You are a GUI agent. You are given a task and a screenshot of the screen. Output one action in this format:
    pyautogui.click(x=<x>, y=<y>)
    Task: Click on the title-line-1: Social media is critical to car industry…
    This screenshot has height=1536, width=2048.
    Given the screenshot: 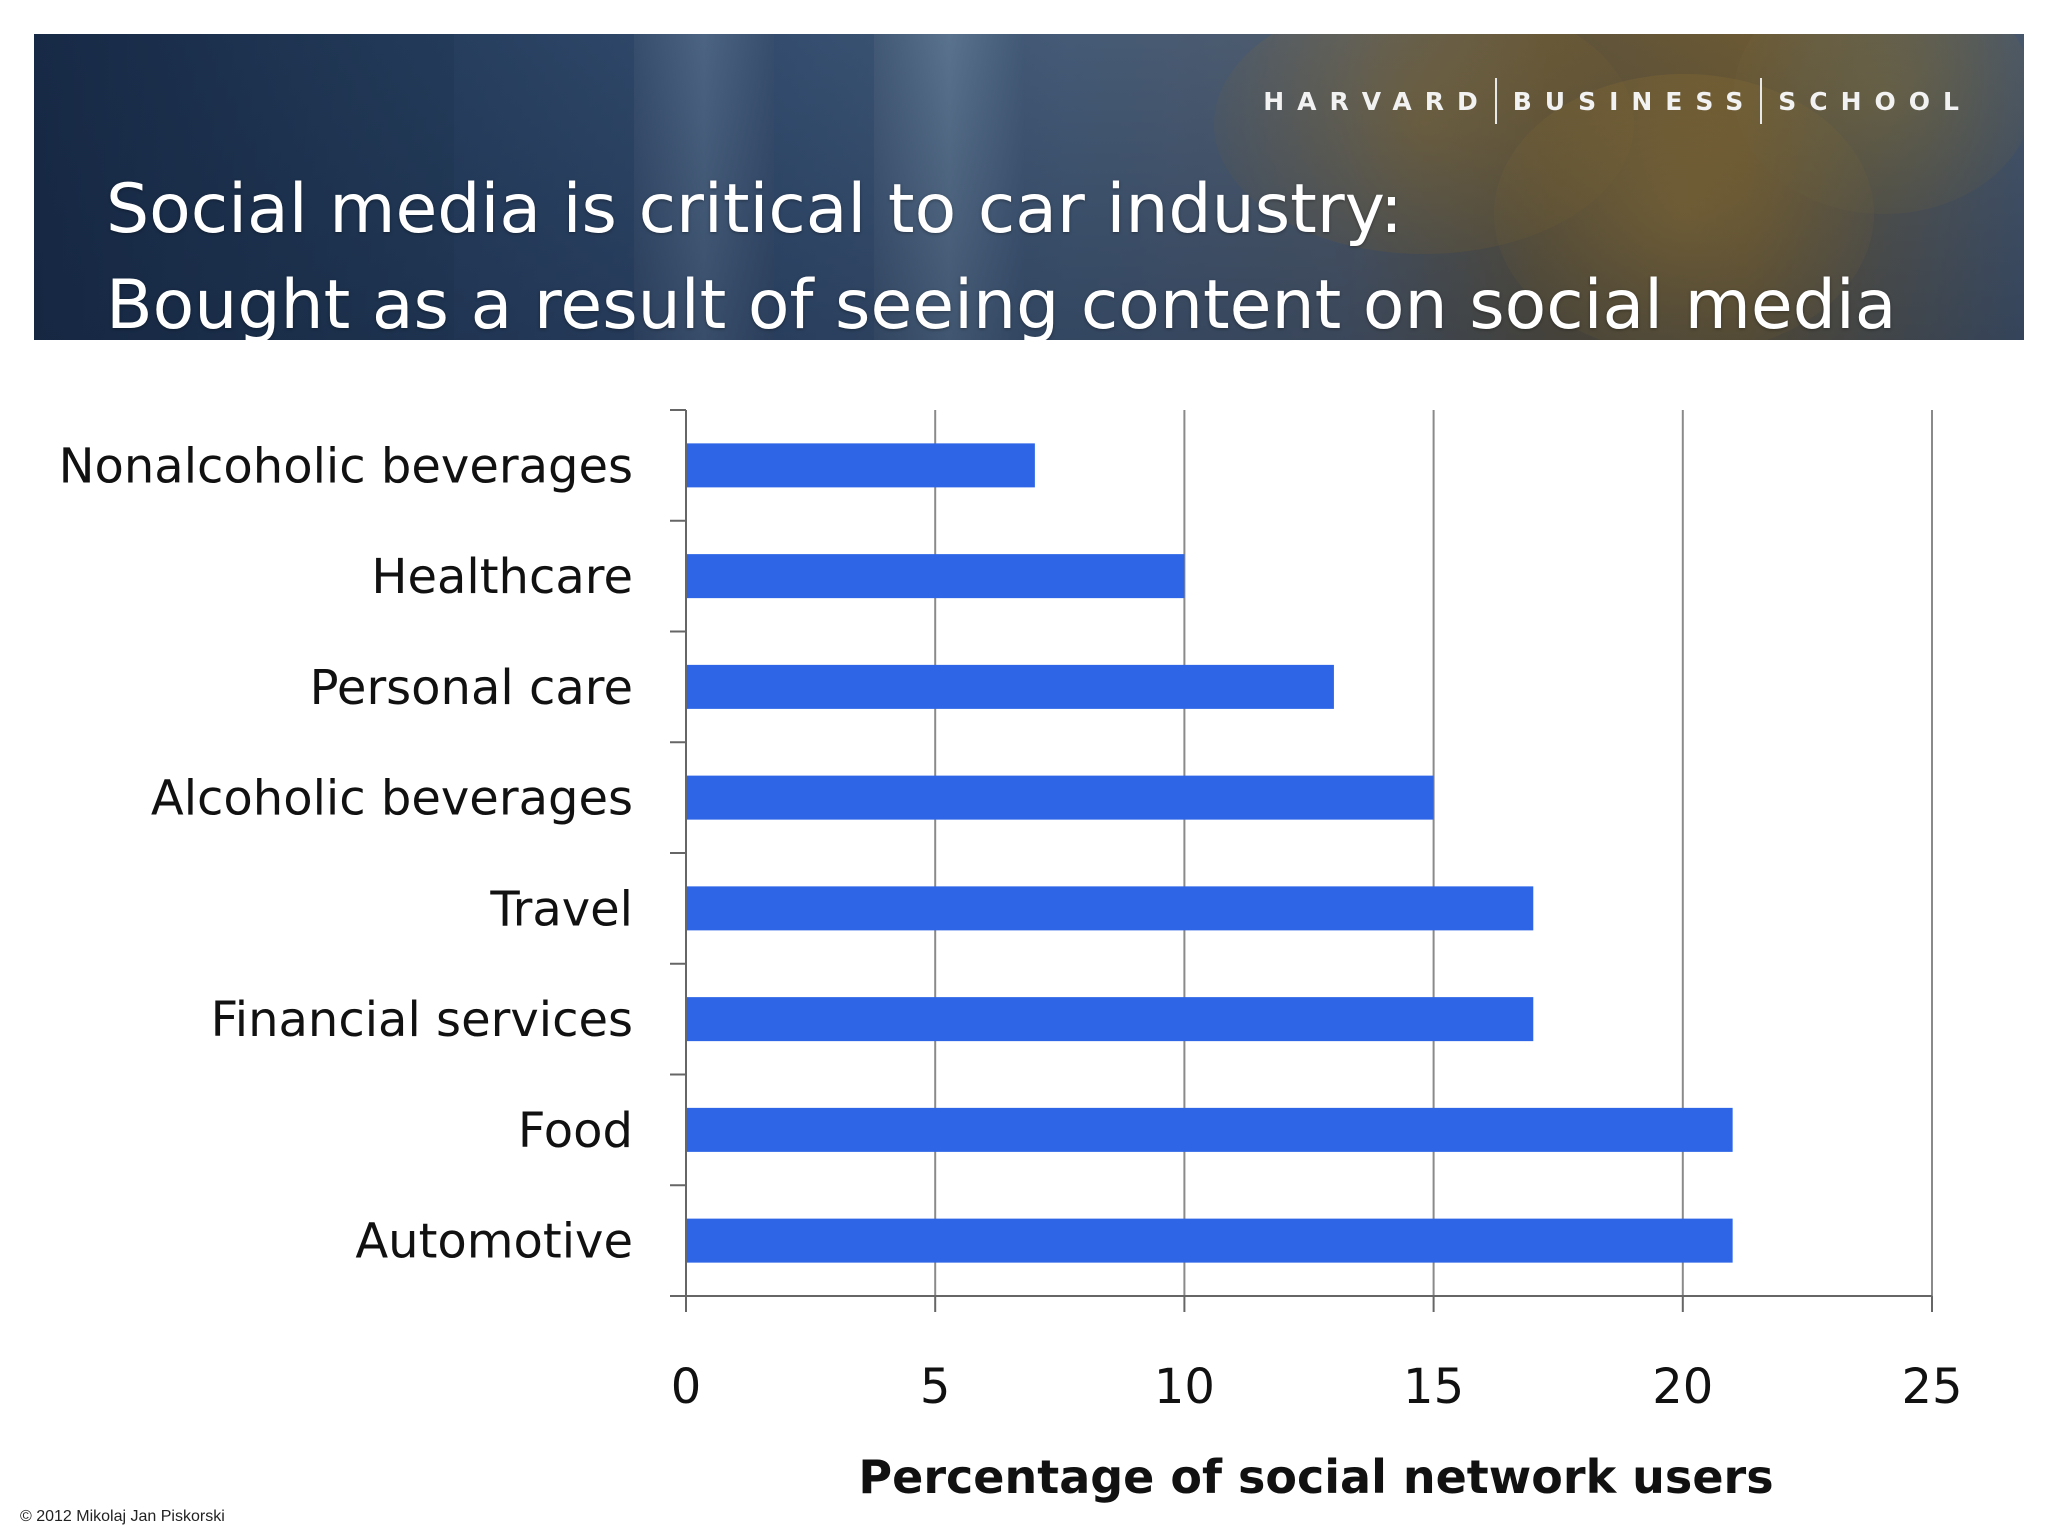 What is the action you would take?
    pyautogui.click(x=754, y=209)
    